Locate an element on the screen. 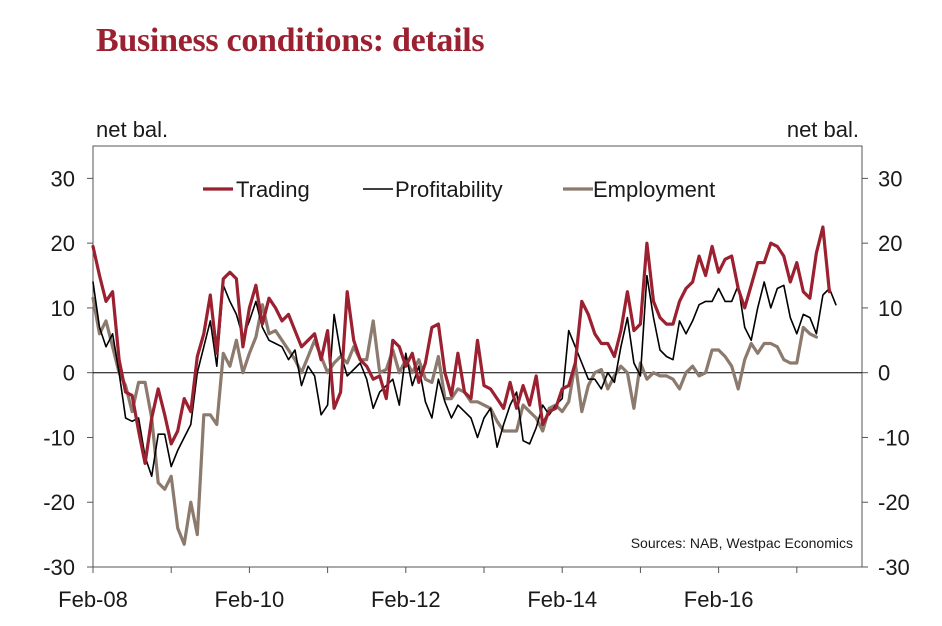 Image resolution: width=942 pixels, height=626 pixels. y-tick-label-right: 30 is located at coordinates (890, 178).